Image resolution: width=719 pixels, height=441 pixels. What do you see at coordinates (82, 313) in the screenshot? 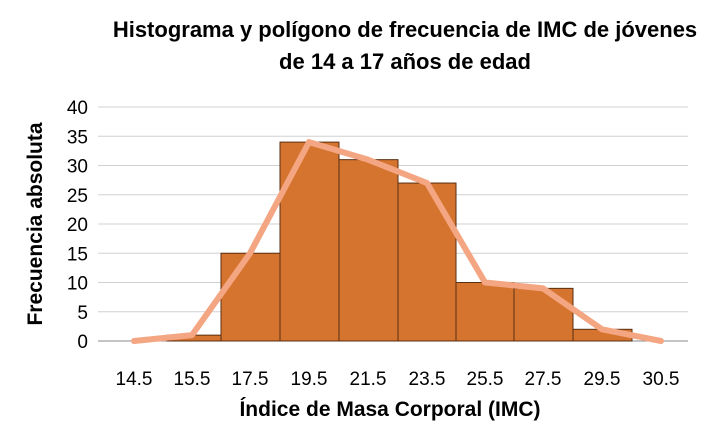
I see `y-tick-label: 5` at bounding box center [82, 313].